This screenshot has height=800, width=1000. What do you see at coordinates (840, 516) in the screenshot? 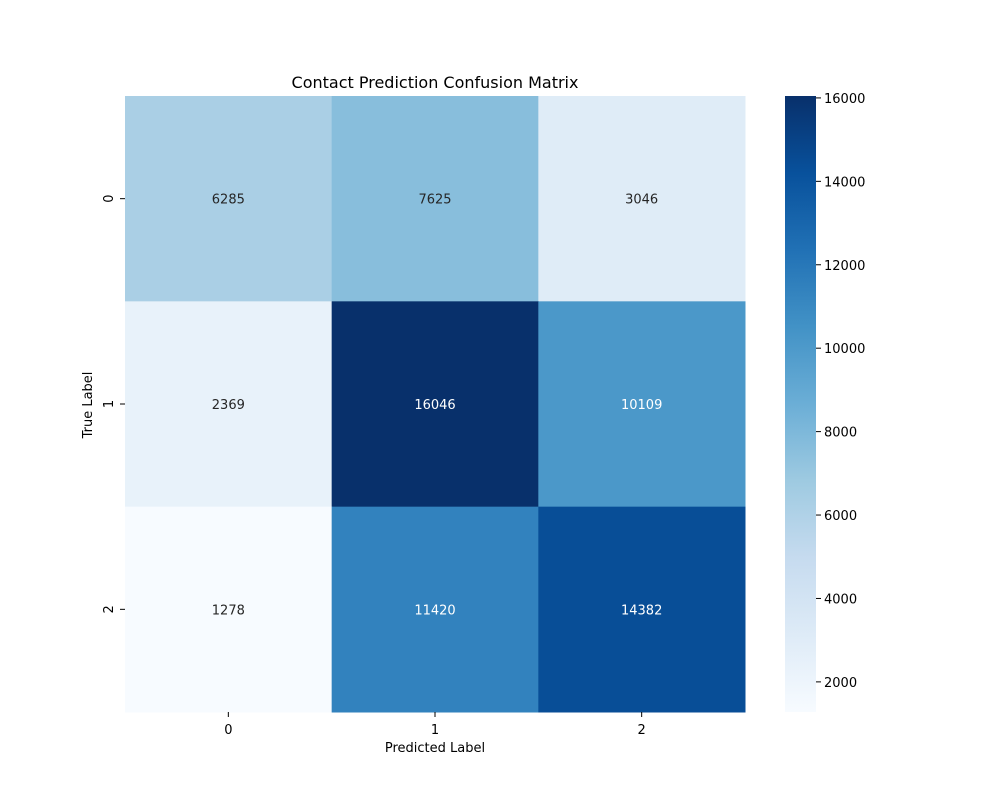
I see `colorbar-tick-label: 6000` at bounding box center [840, 516].